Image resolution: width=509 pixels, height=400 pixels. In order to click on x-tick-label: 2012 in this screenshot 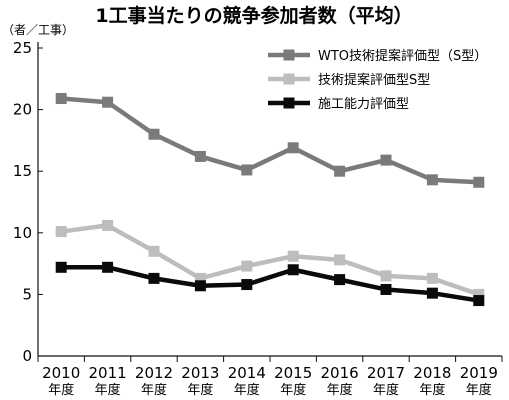, I will do `click(154, 373)`.